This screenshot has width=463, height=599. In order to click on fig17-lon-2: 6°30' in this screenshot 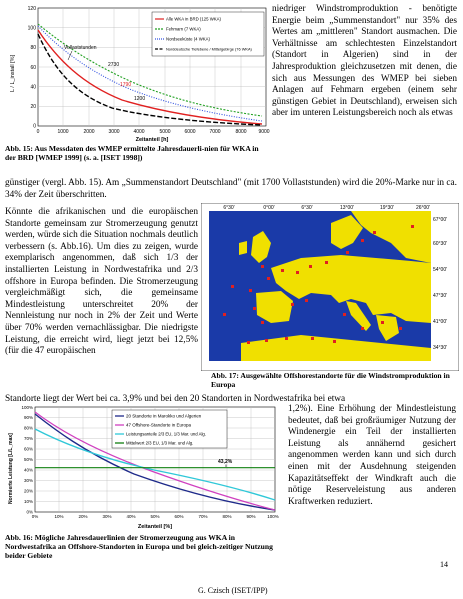, I will do `click(306, 208)`.